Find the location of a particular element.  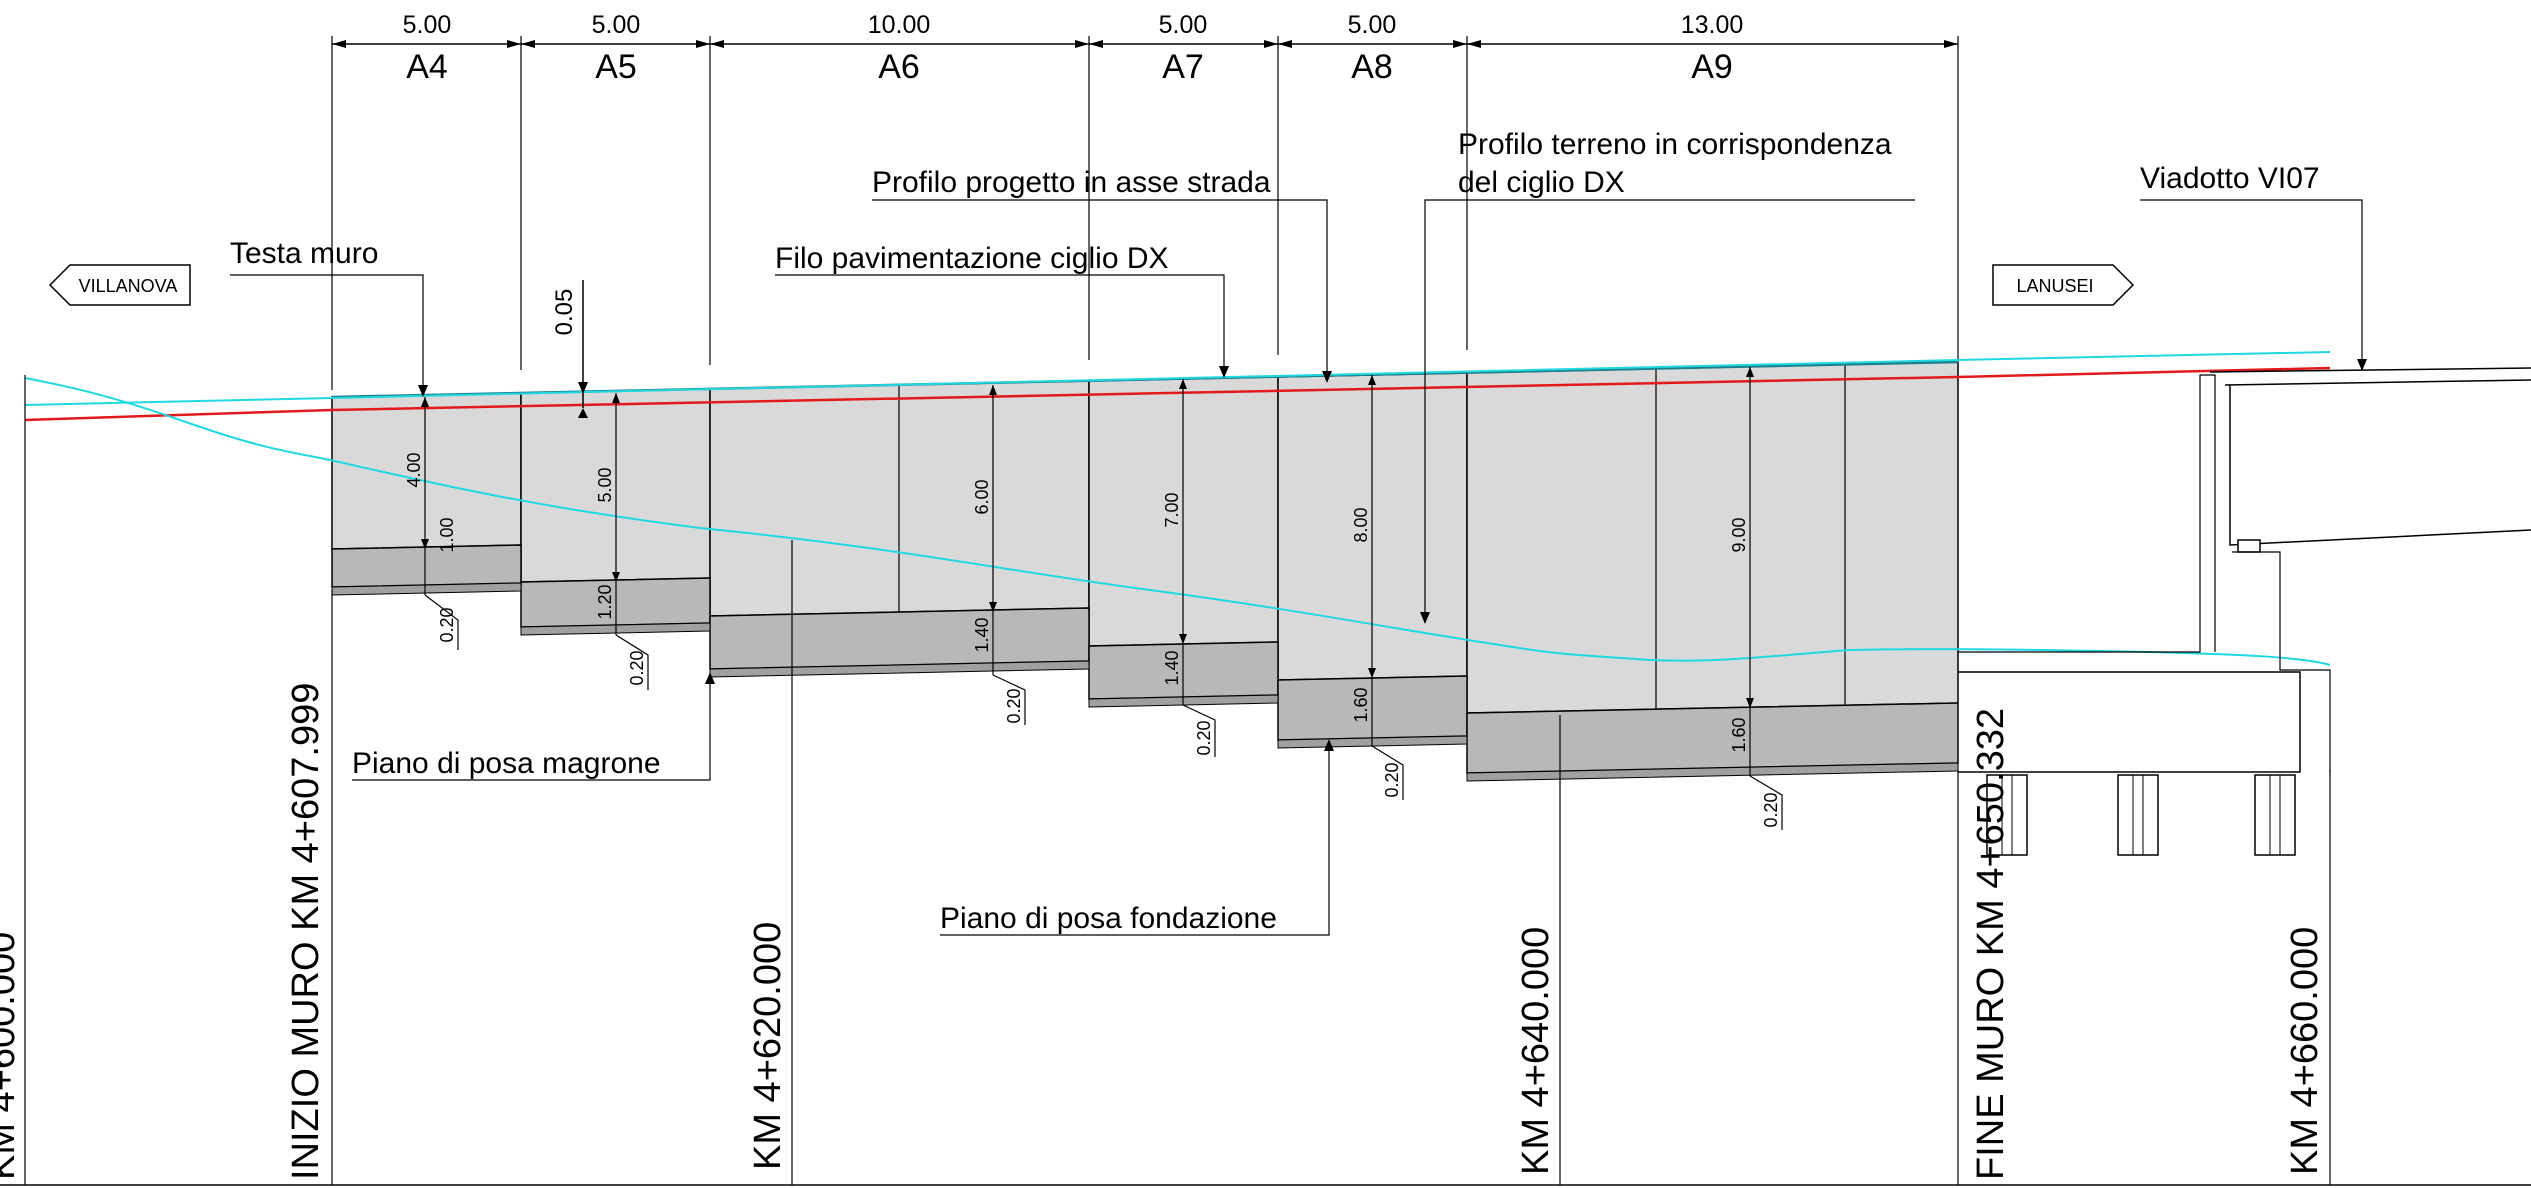

footings is located at coordinates (1145, 663).